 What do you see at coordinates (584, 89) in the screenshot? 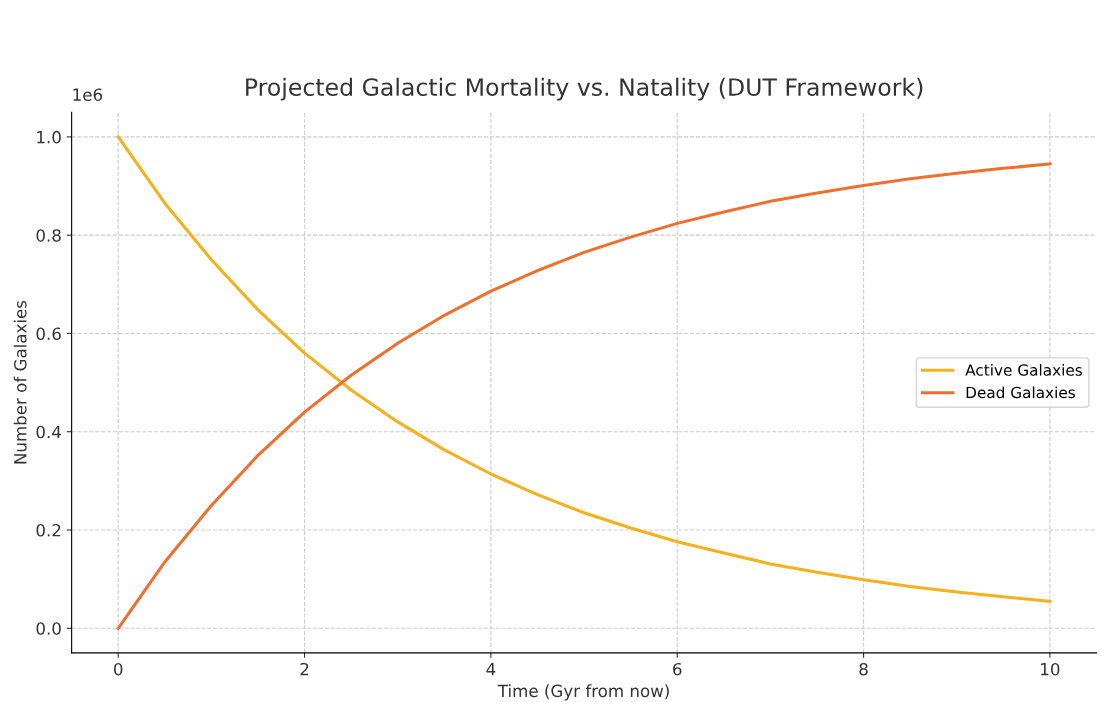
I see `chart-title: Projected Galactic Mortality vs. Natality (DUT Framework)` at bounding box center [584, 89].